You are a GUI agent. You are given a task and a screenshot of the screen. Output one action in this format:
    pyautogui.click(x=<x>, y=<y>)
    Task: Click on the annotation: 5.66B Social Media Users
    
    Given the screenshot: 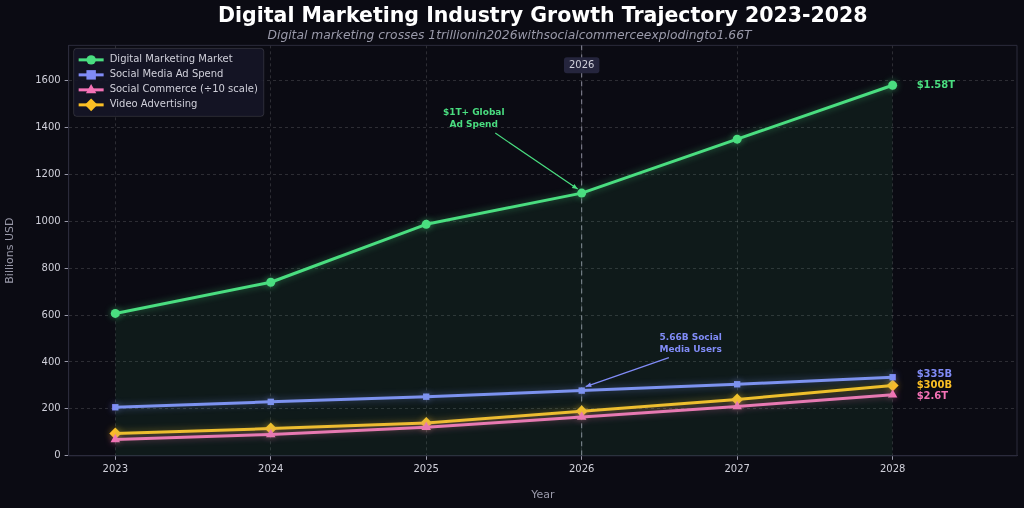 What is the action you would take?
    pyautogui.click(x=690, y=342)
    